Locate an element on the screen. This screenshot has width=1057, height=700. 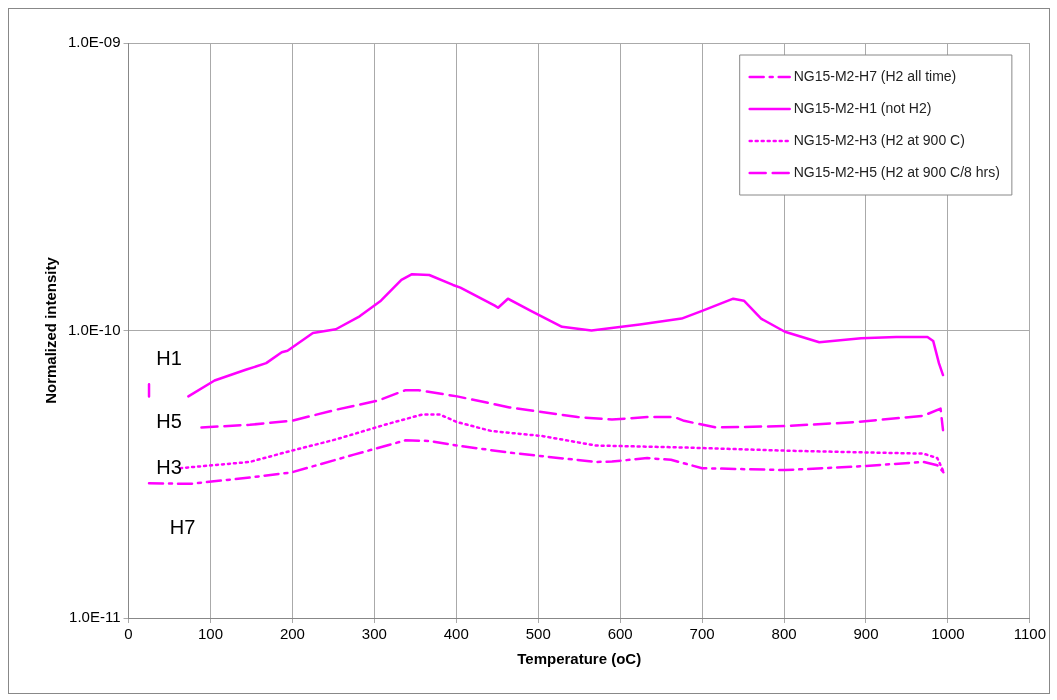
y-axis-title: Normalized intensity is located at coordinates (51, 330).